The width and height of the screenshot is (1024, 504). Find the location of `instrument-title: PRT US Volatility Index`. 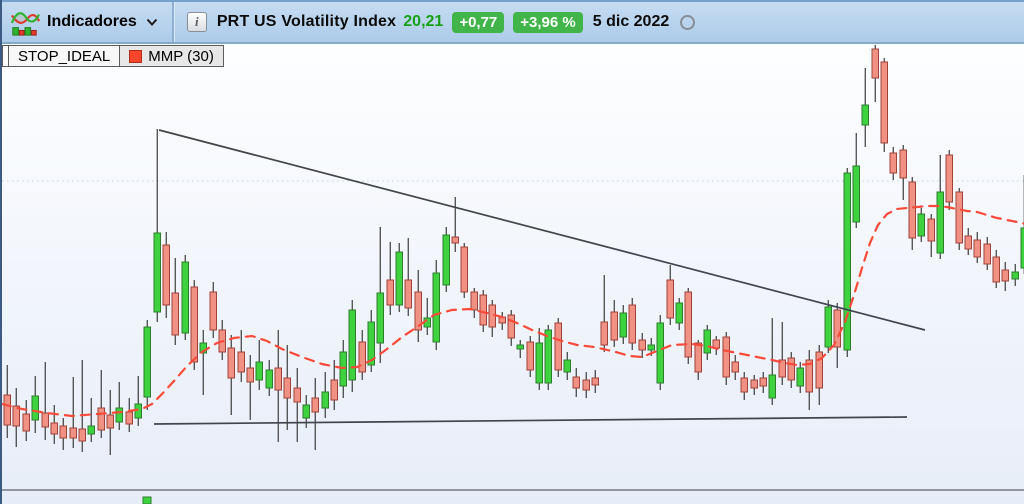

instrument-title: PRT US Volatility Index is located at coordinates (306, 21).